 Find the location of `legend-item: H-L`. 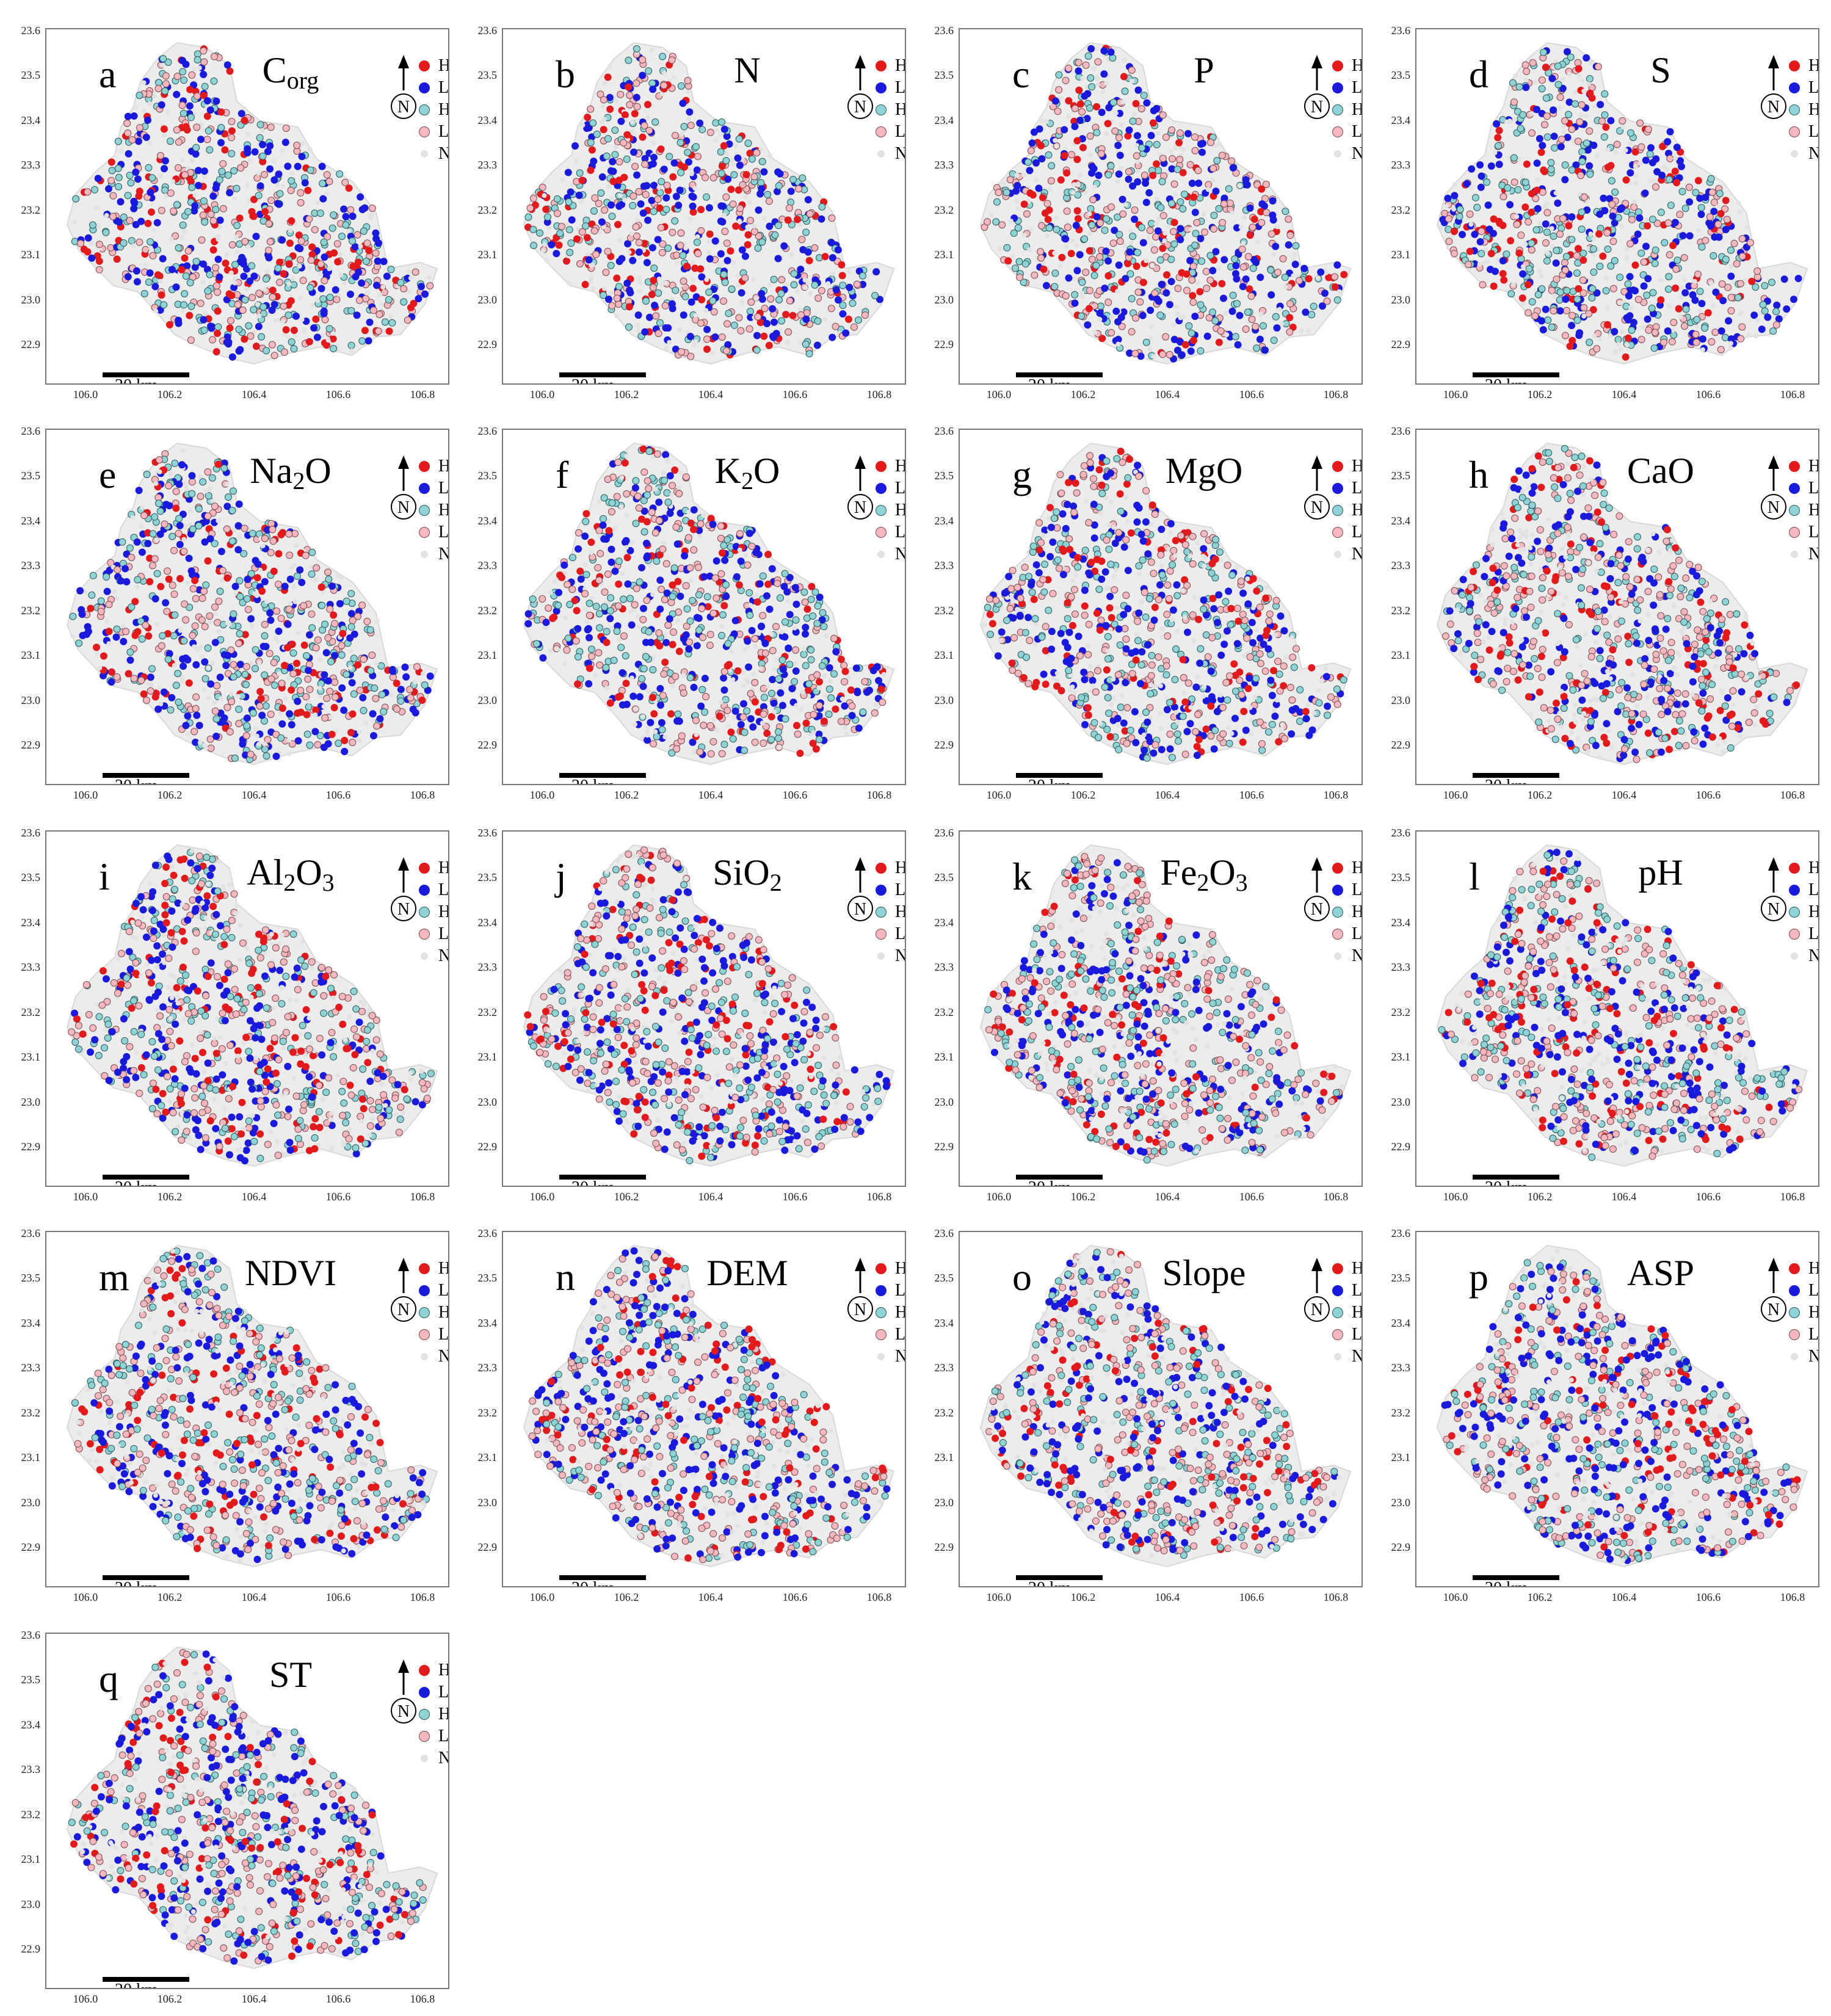

legend-item: H-L is located at coordinates (433, 110).